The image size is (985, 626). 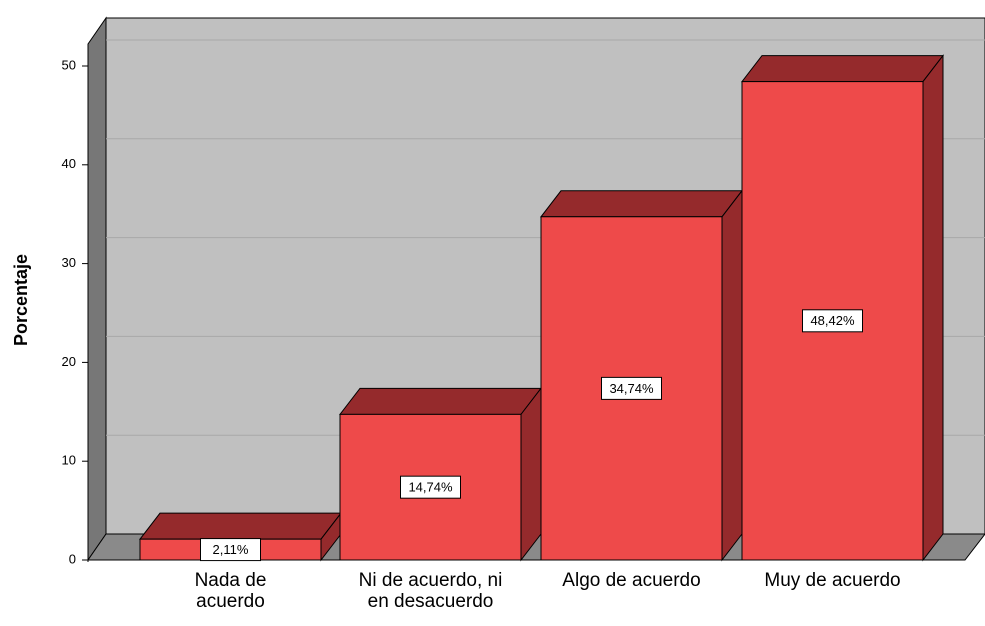 I want to click on y-tick-label: 50, so click(x=69, y=64).